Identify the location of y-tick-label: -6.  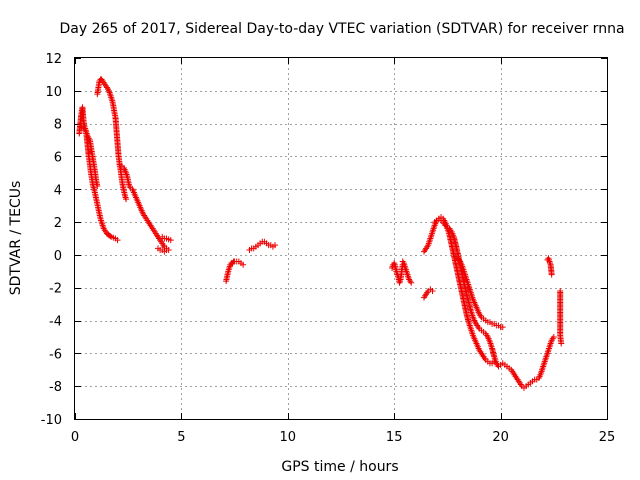
(55, 354).